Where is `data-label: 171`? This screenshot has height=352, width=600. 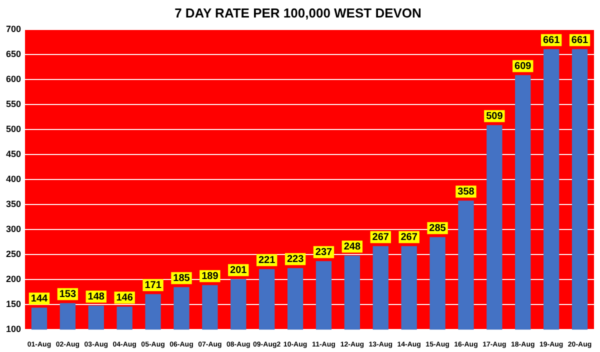
data-label: 171 is located at coordinates (153, 285).